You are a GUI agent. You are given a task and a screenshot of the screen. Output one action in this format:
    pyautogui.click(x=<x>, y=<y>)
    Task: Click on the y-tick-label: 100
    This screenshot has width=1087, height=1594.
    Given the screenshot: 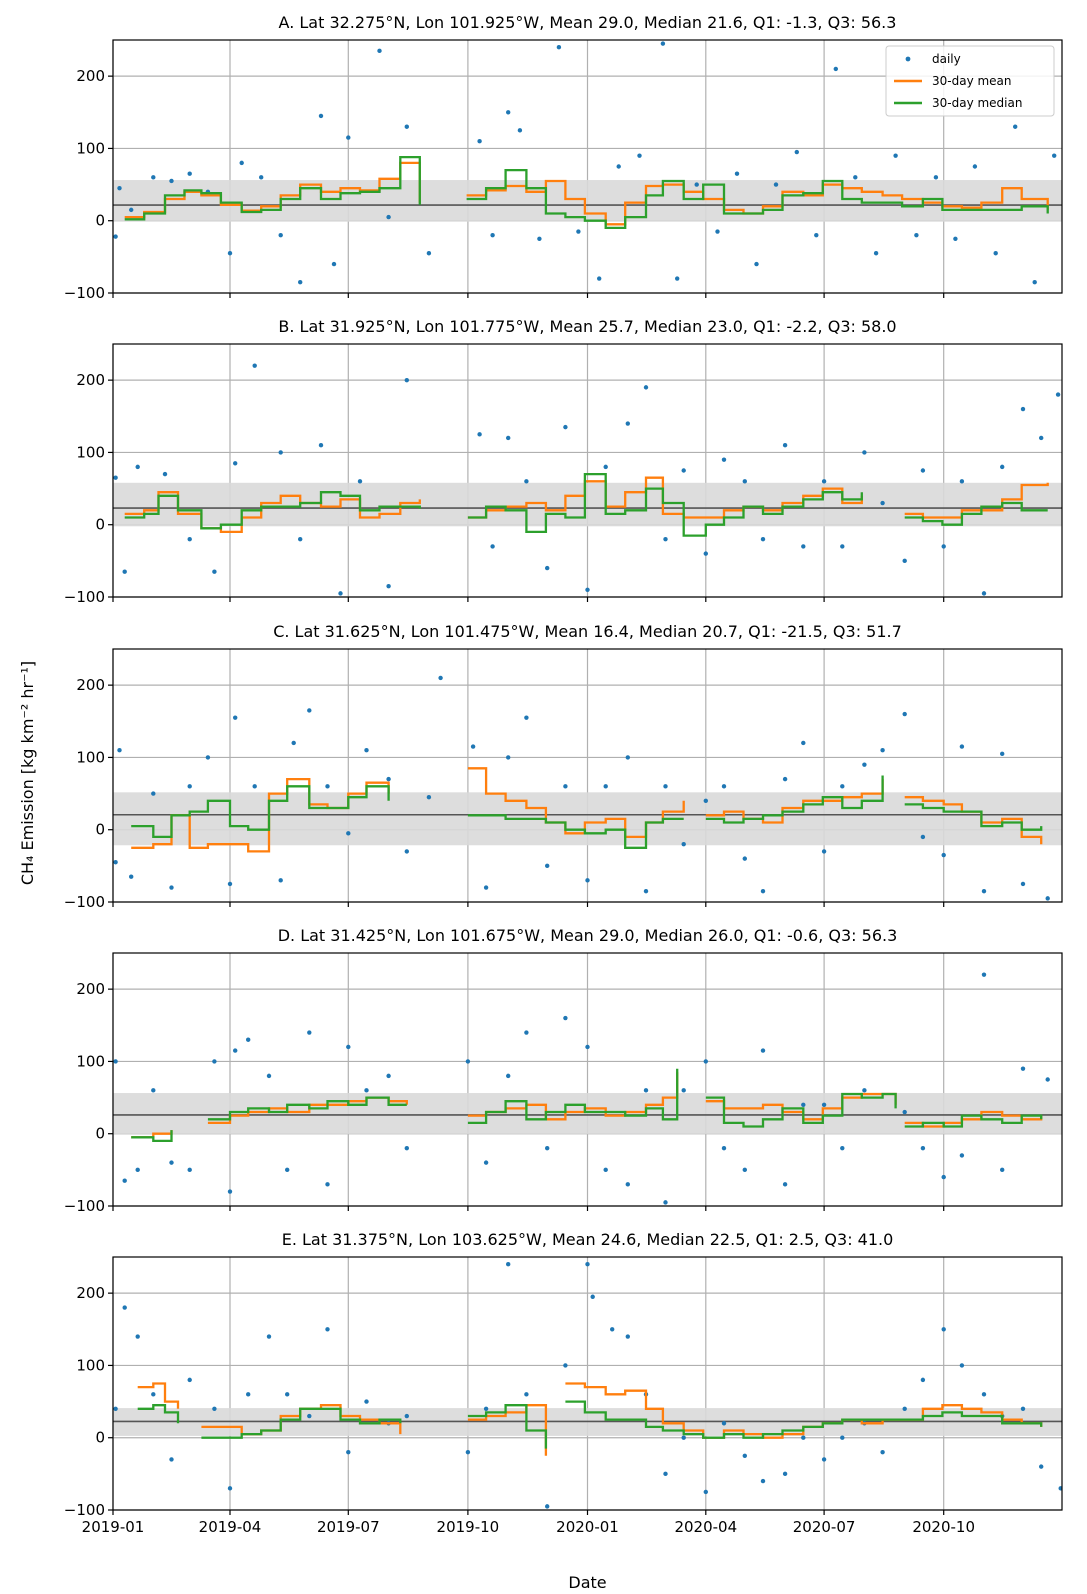 What is the action you would take?
    pyautogui.click(x=90, y=1061)
    